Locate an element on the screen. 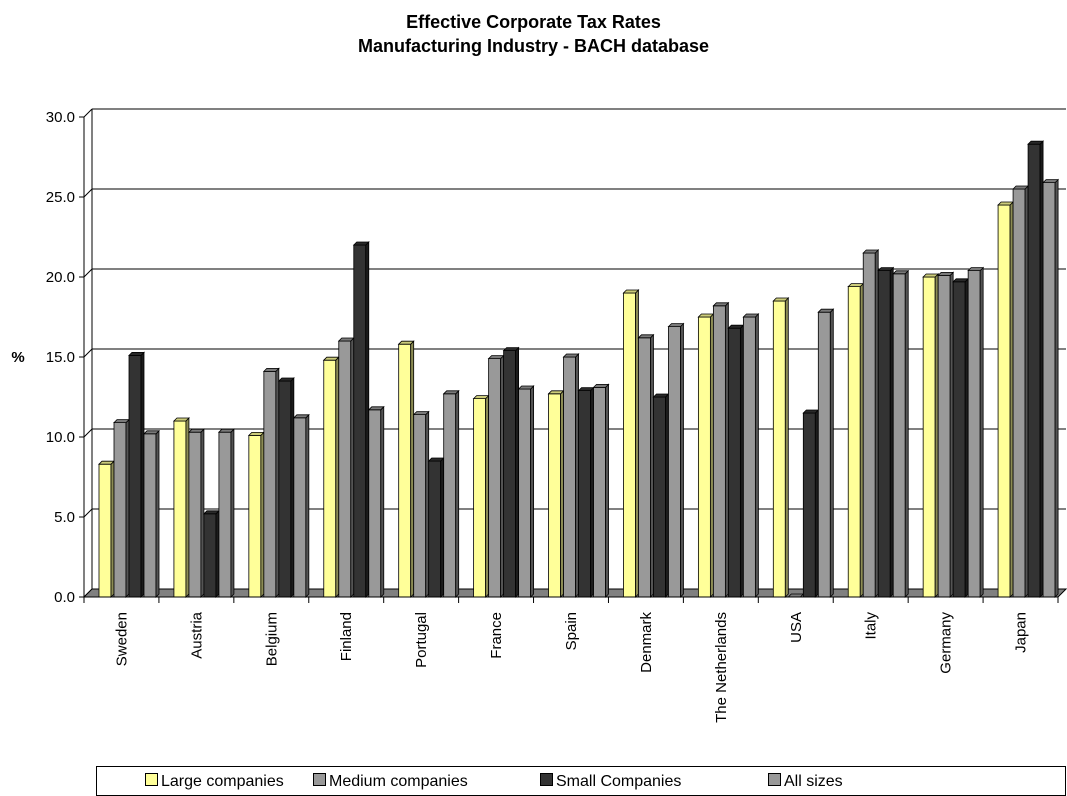 Image resolution: width=1067 pixels, height=796 pixels. y-tick-label: 25.0 is located at coordinates (60, 197).